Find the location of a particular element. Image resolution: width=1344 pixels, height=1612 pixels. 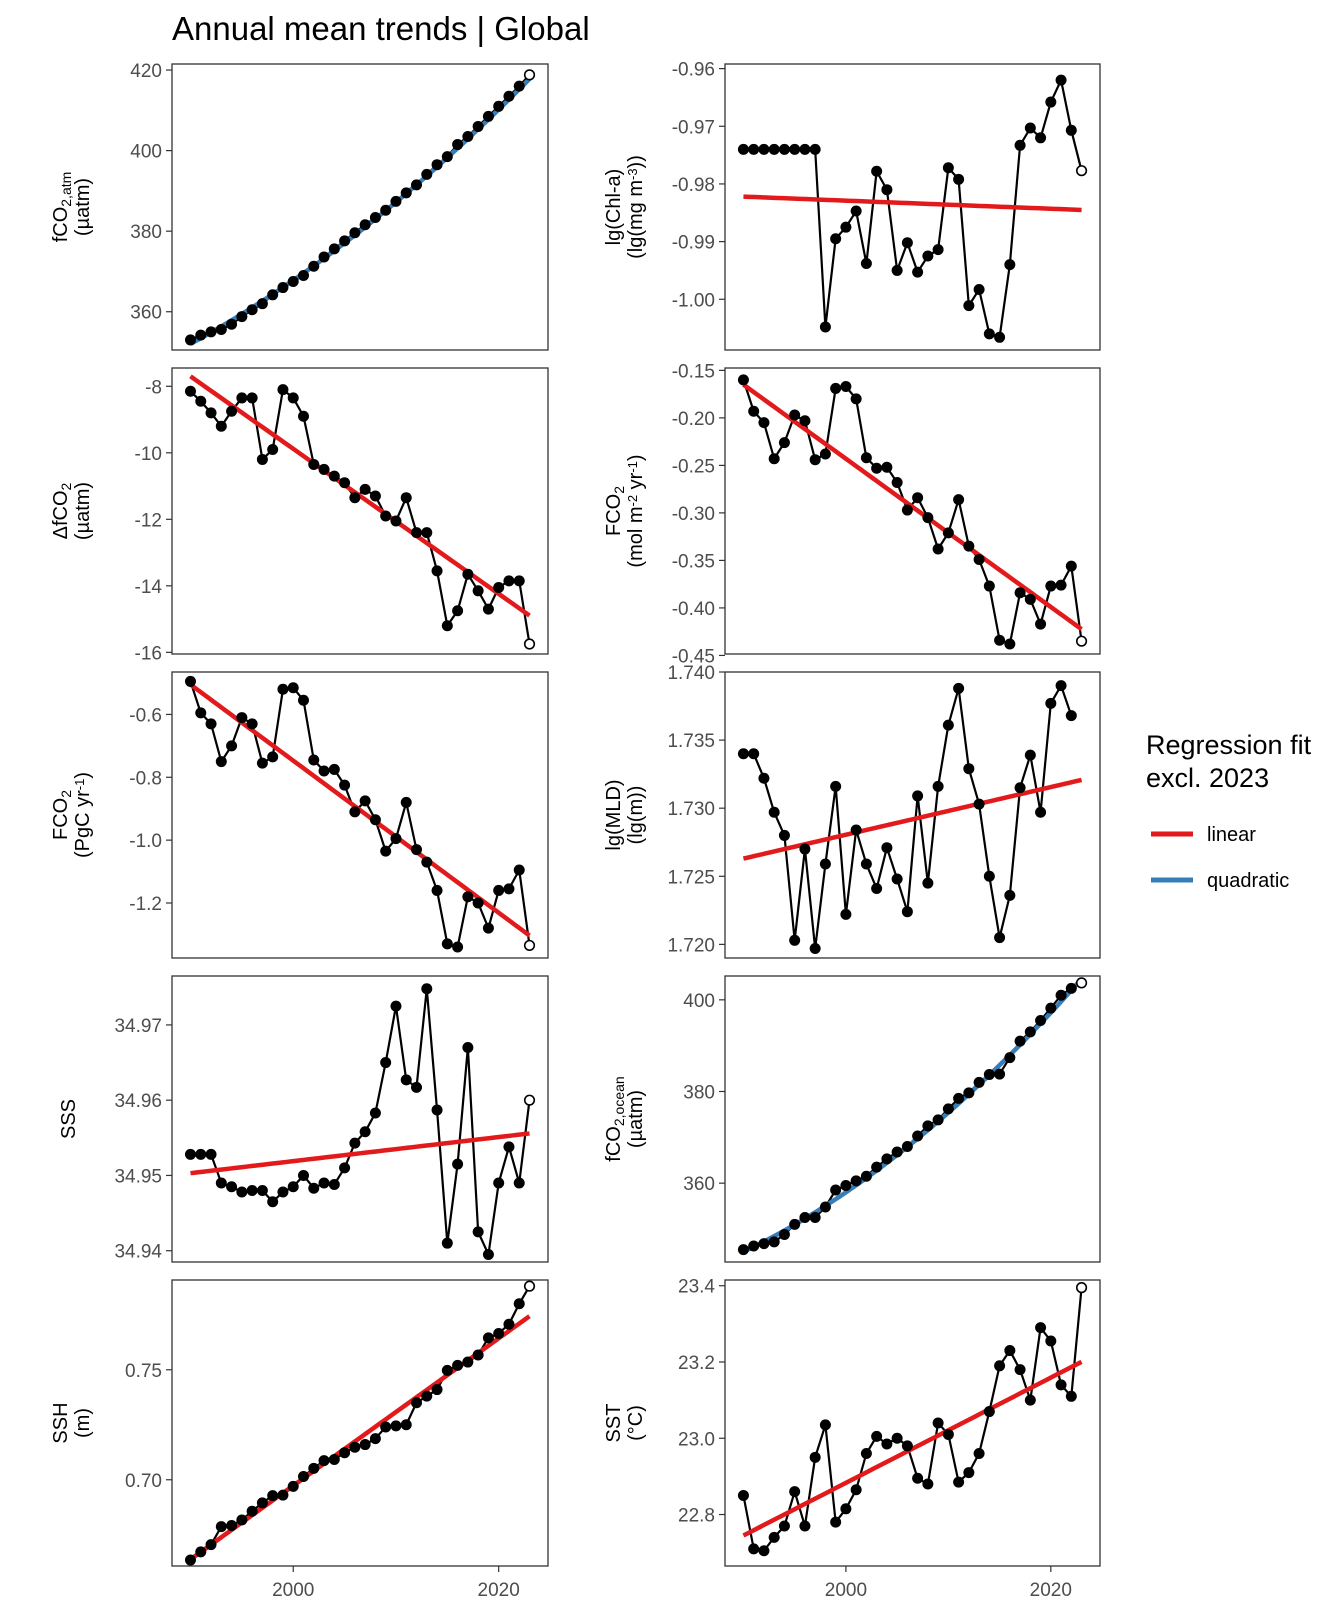

fit-quadratic is located at coordinates (360, 211).